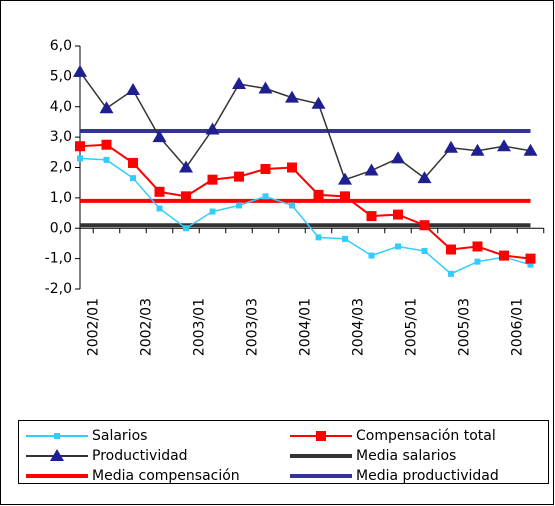  Describe the element at coordinates (358, 327) in the screenshot. I see `x-tick-label: 2004/03` at that location.